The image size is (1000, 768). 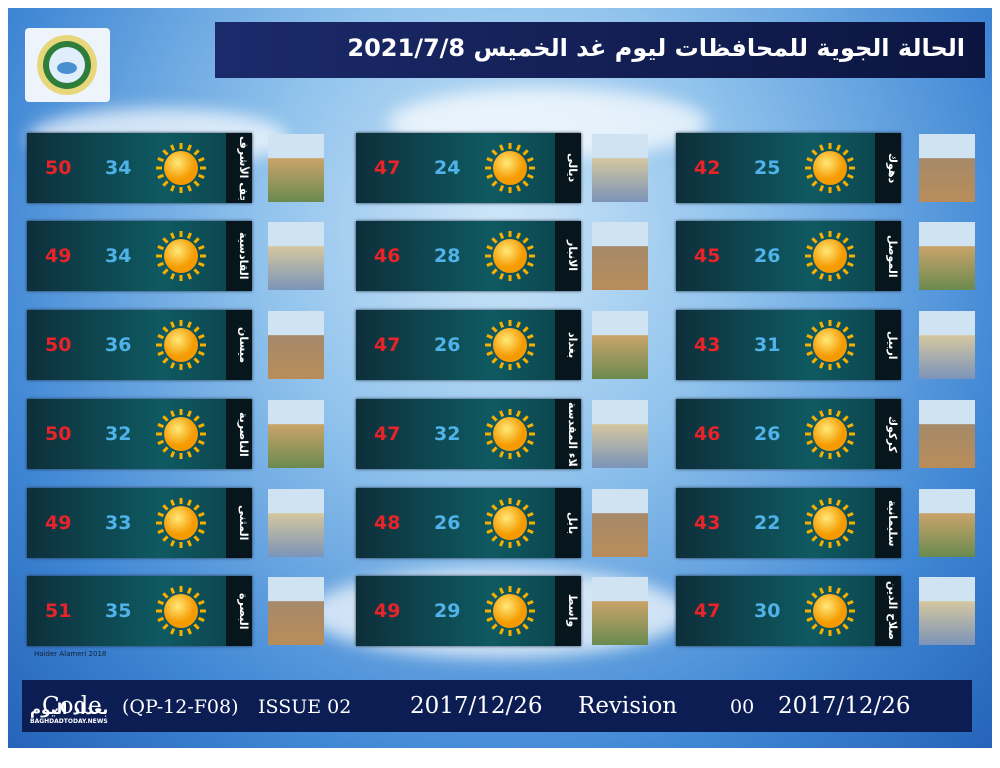 What do you see at coordinates (767, 345) in the screenshot?
I see `min-temp: 31` at bounding box center [767, 345].